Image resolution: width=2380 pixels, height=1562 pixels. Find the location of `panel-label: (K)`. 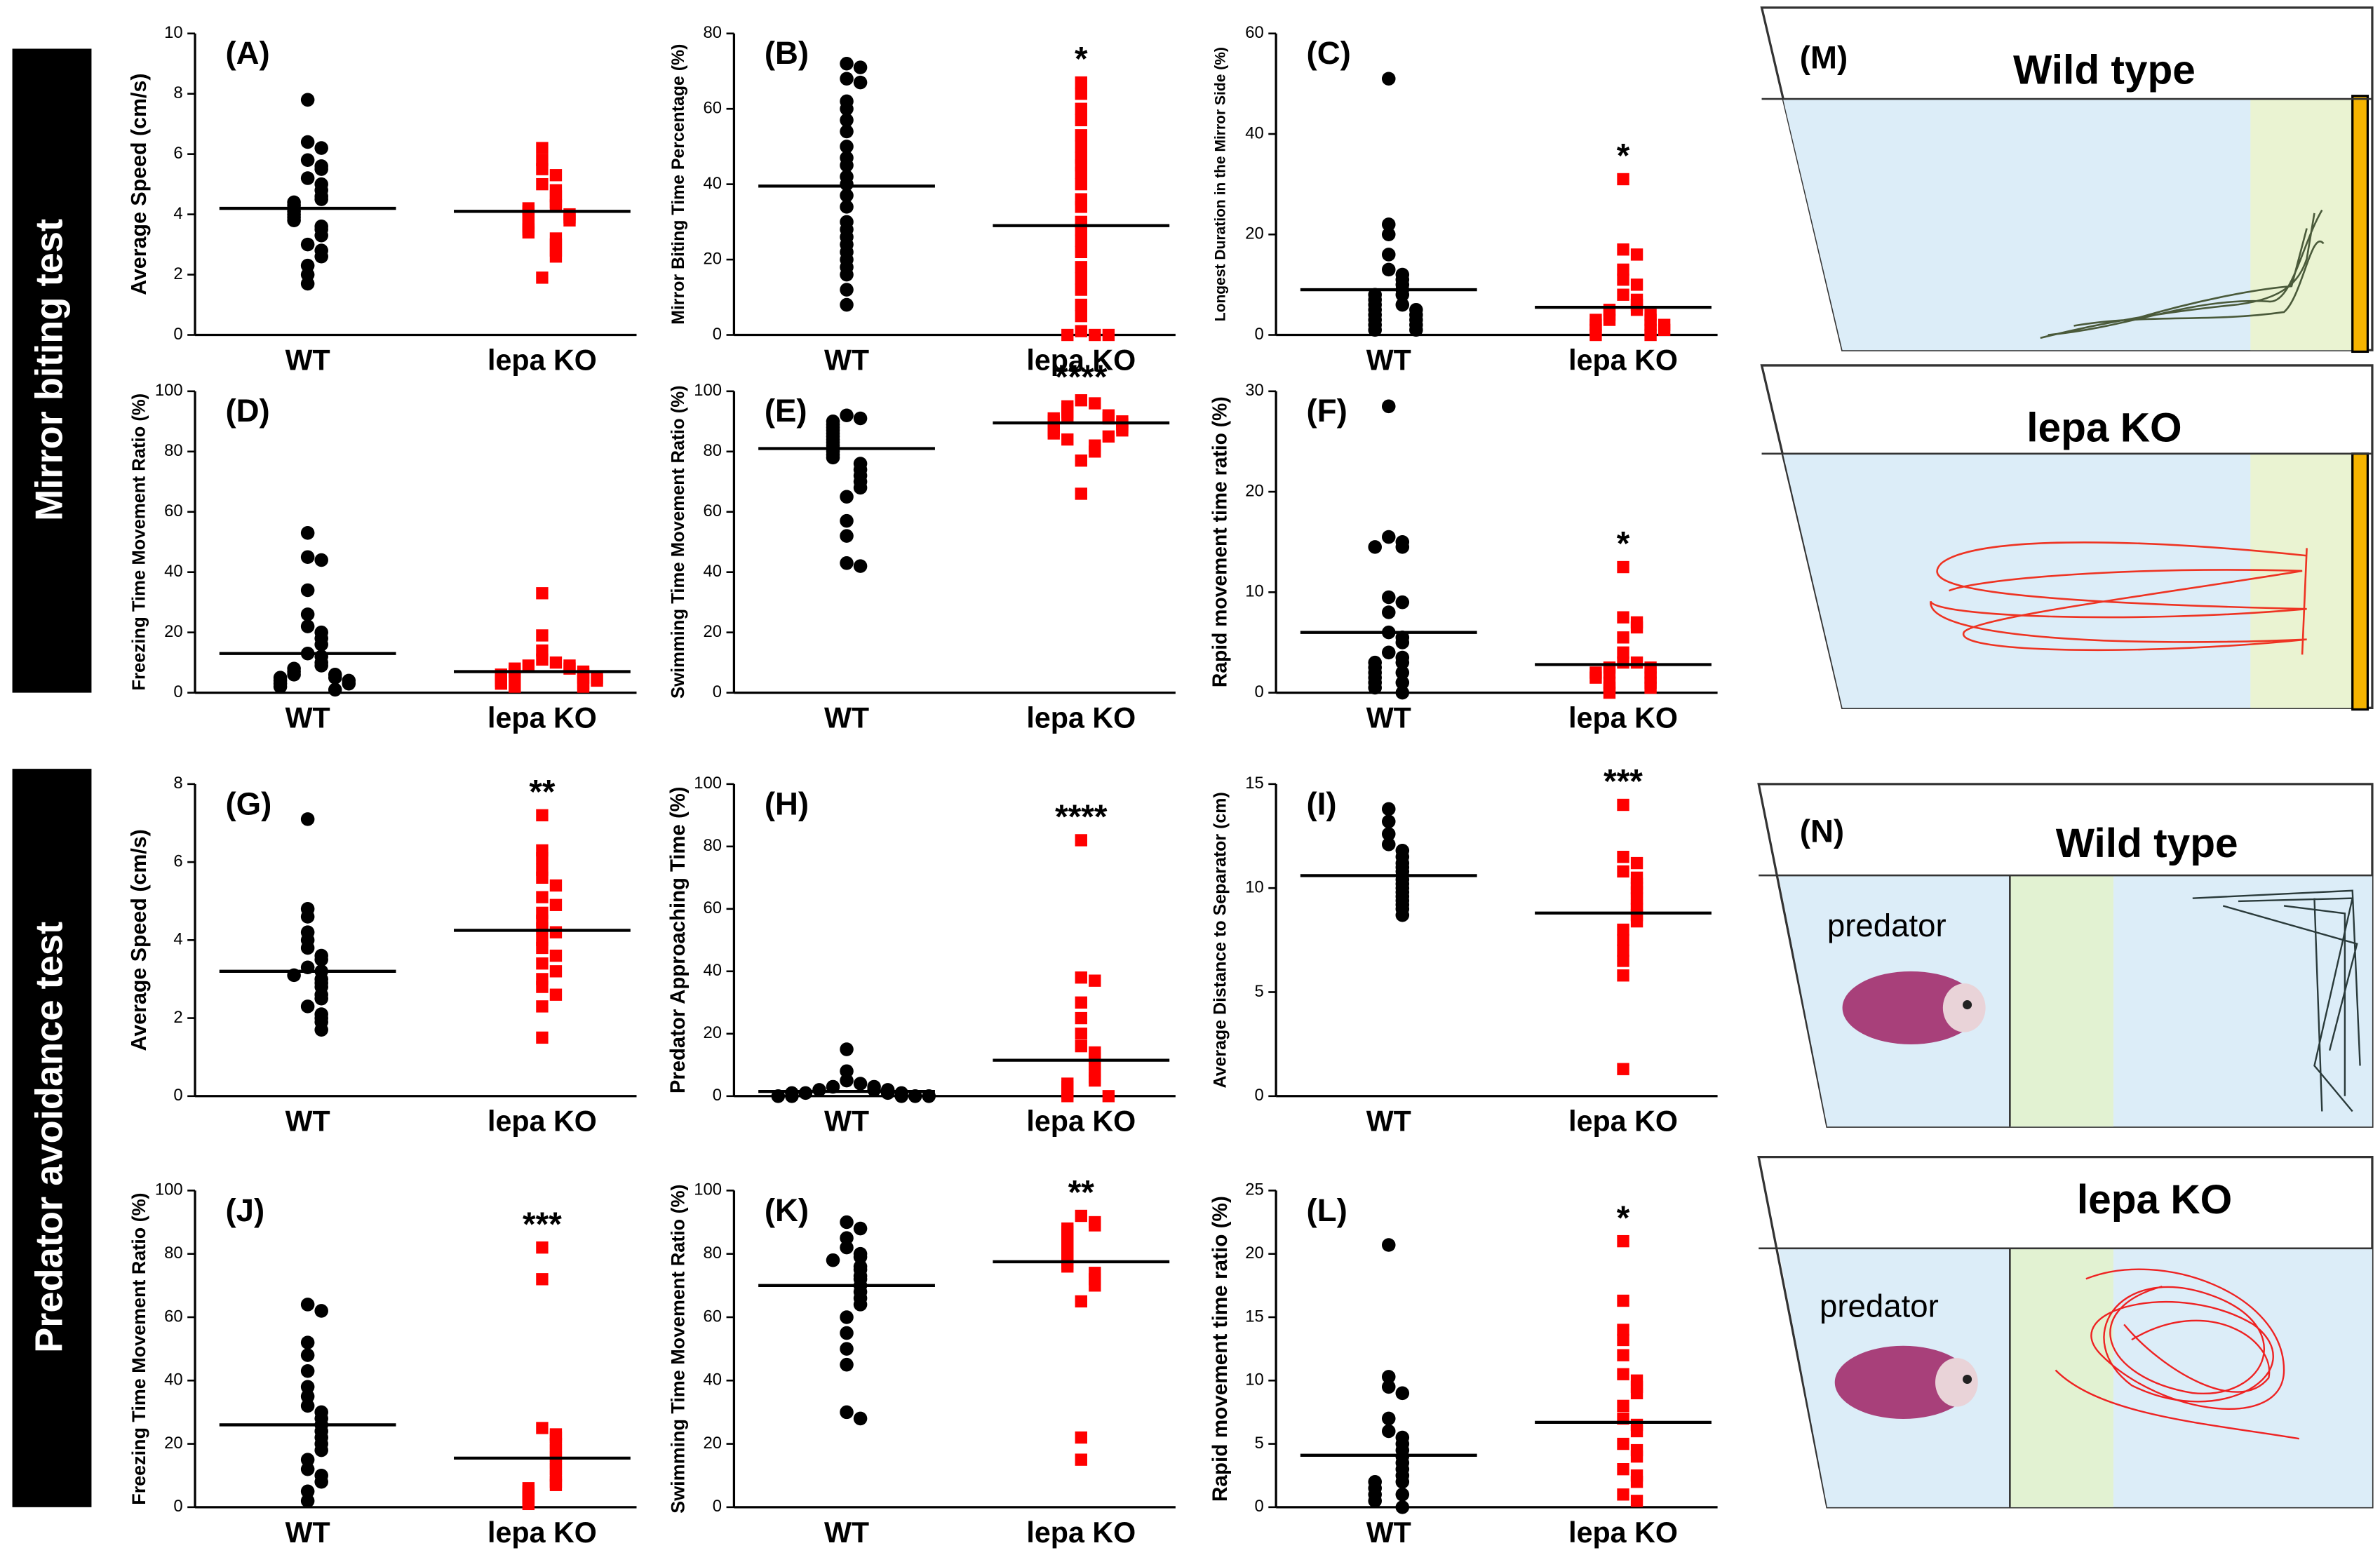

panel-label: (K) is located at coordinates (787, 1210).